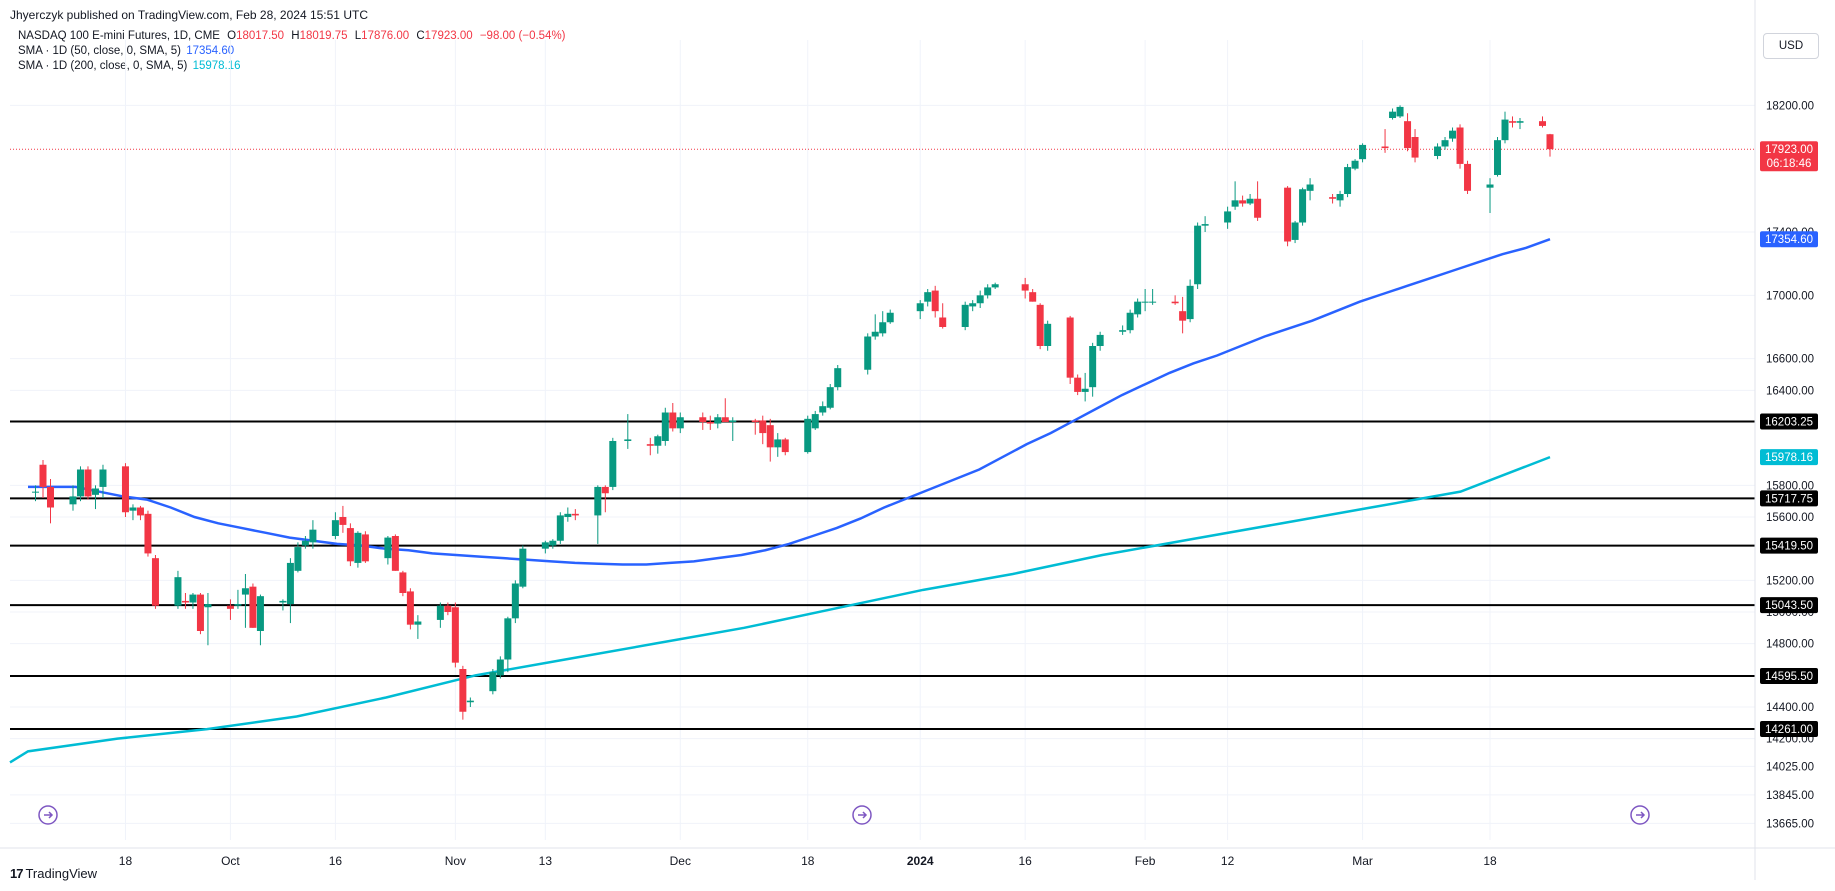 The height and width of the screenshot is (891, 1835). I want to click on x-axis-tick-label: 16, so click(1025, 861).